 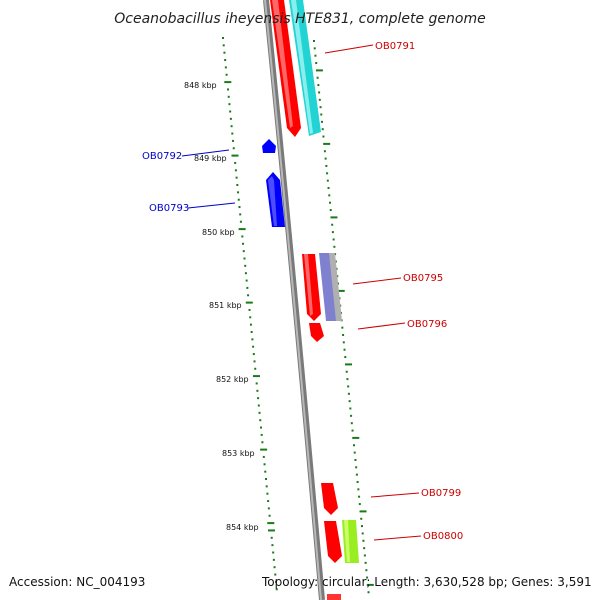 I want to click on feature-ob0793, so click(x=275, y=199).